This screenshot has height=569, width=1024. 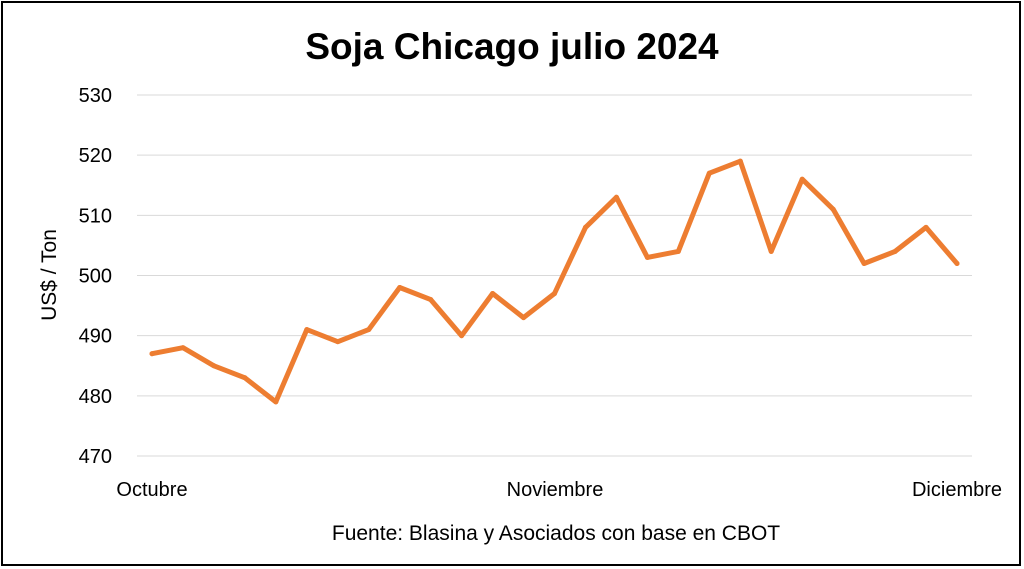 I want to click on y-tick-labels: 470 480 490 500 510 520 530, so click(x=95, y=276).